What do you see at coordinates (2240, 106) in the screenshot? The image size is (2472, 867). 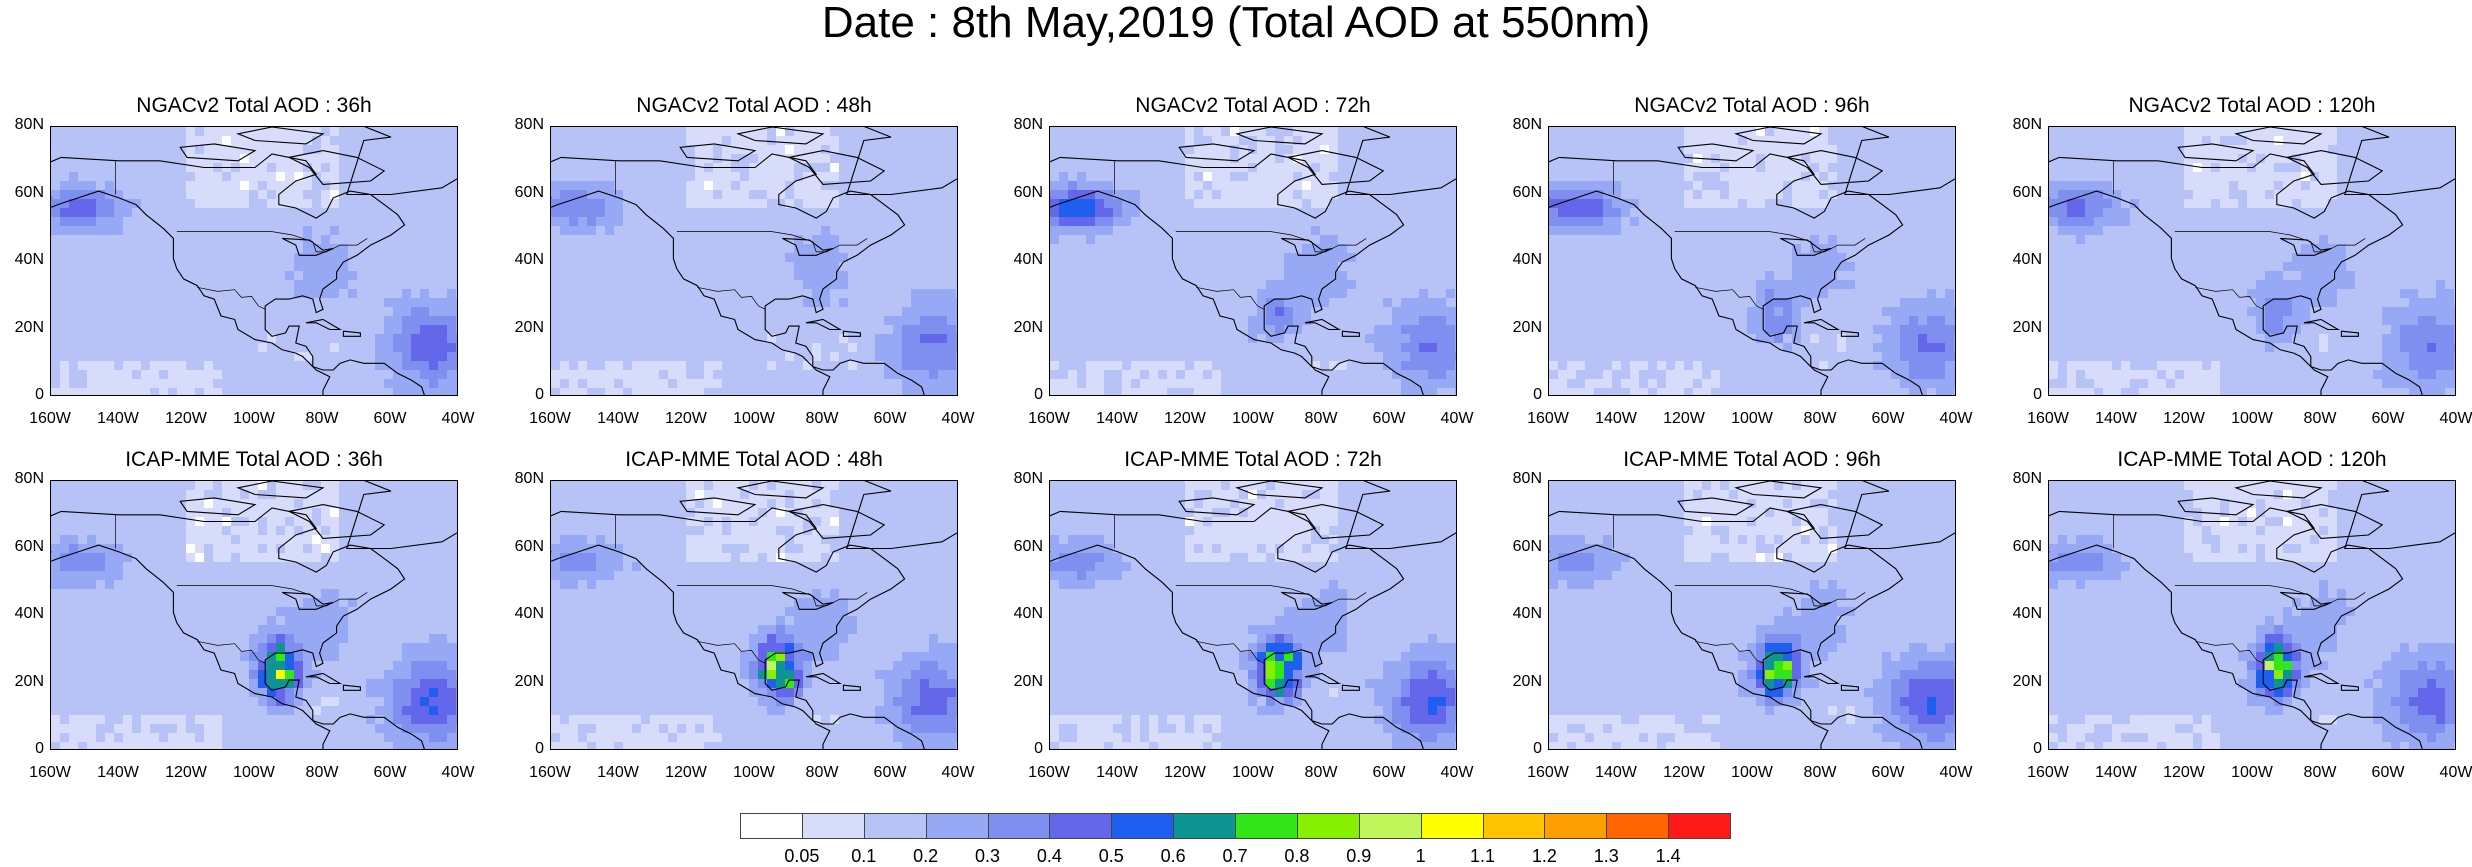 I see `panel-title: NGACv2 Total AOD : 120h` at bounding box center [2240, 106].